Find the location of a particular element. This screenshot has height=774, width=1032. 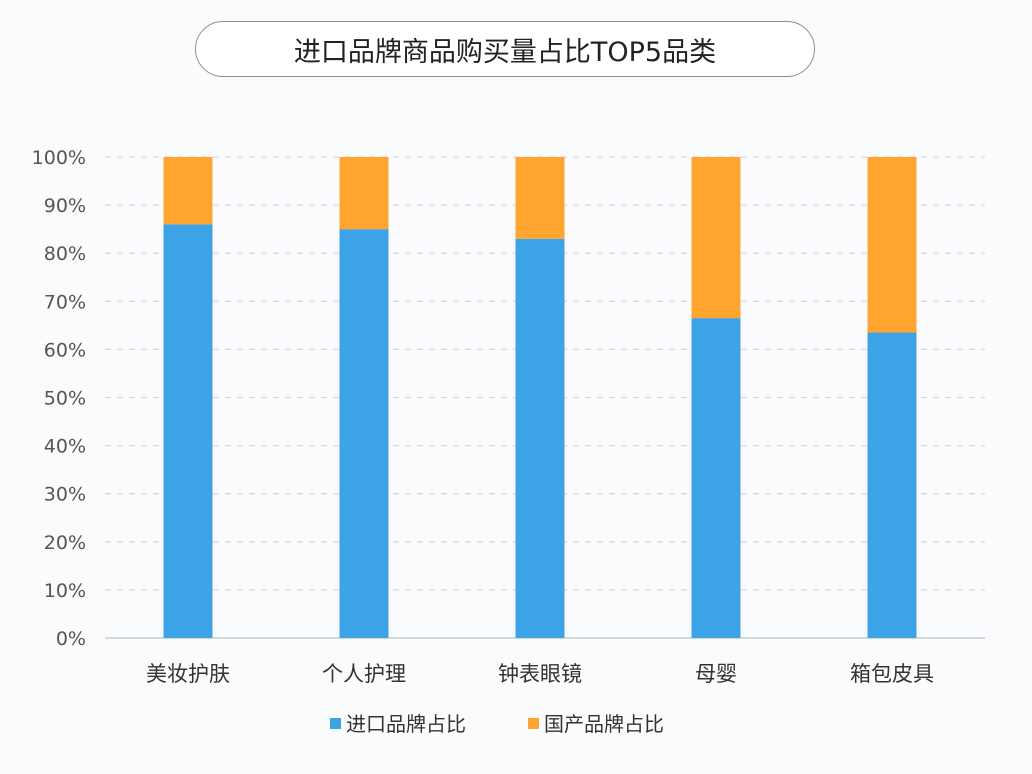

y-tick-label: 30% is located at coordinates (65, 495).